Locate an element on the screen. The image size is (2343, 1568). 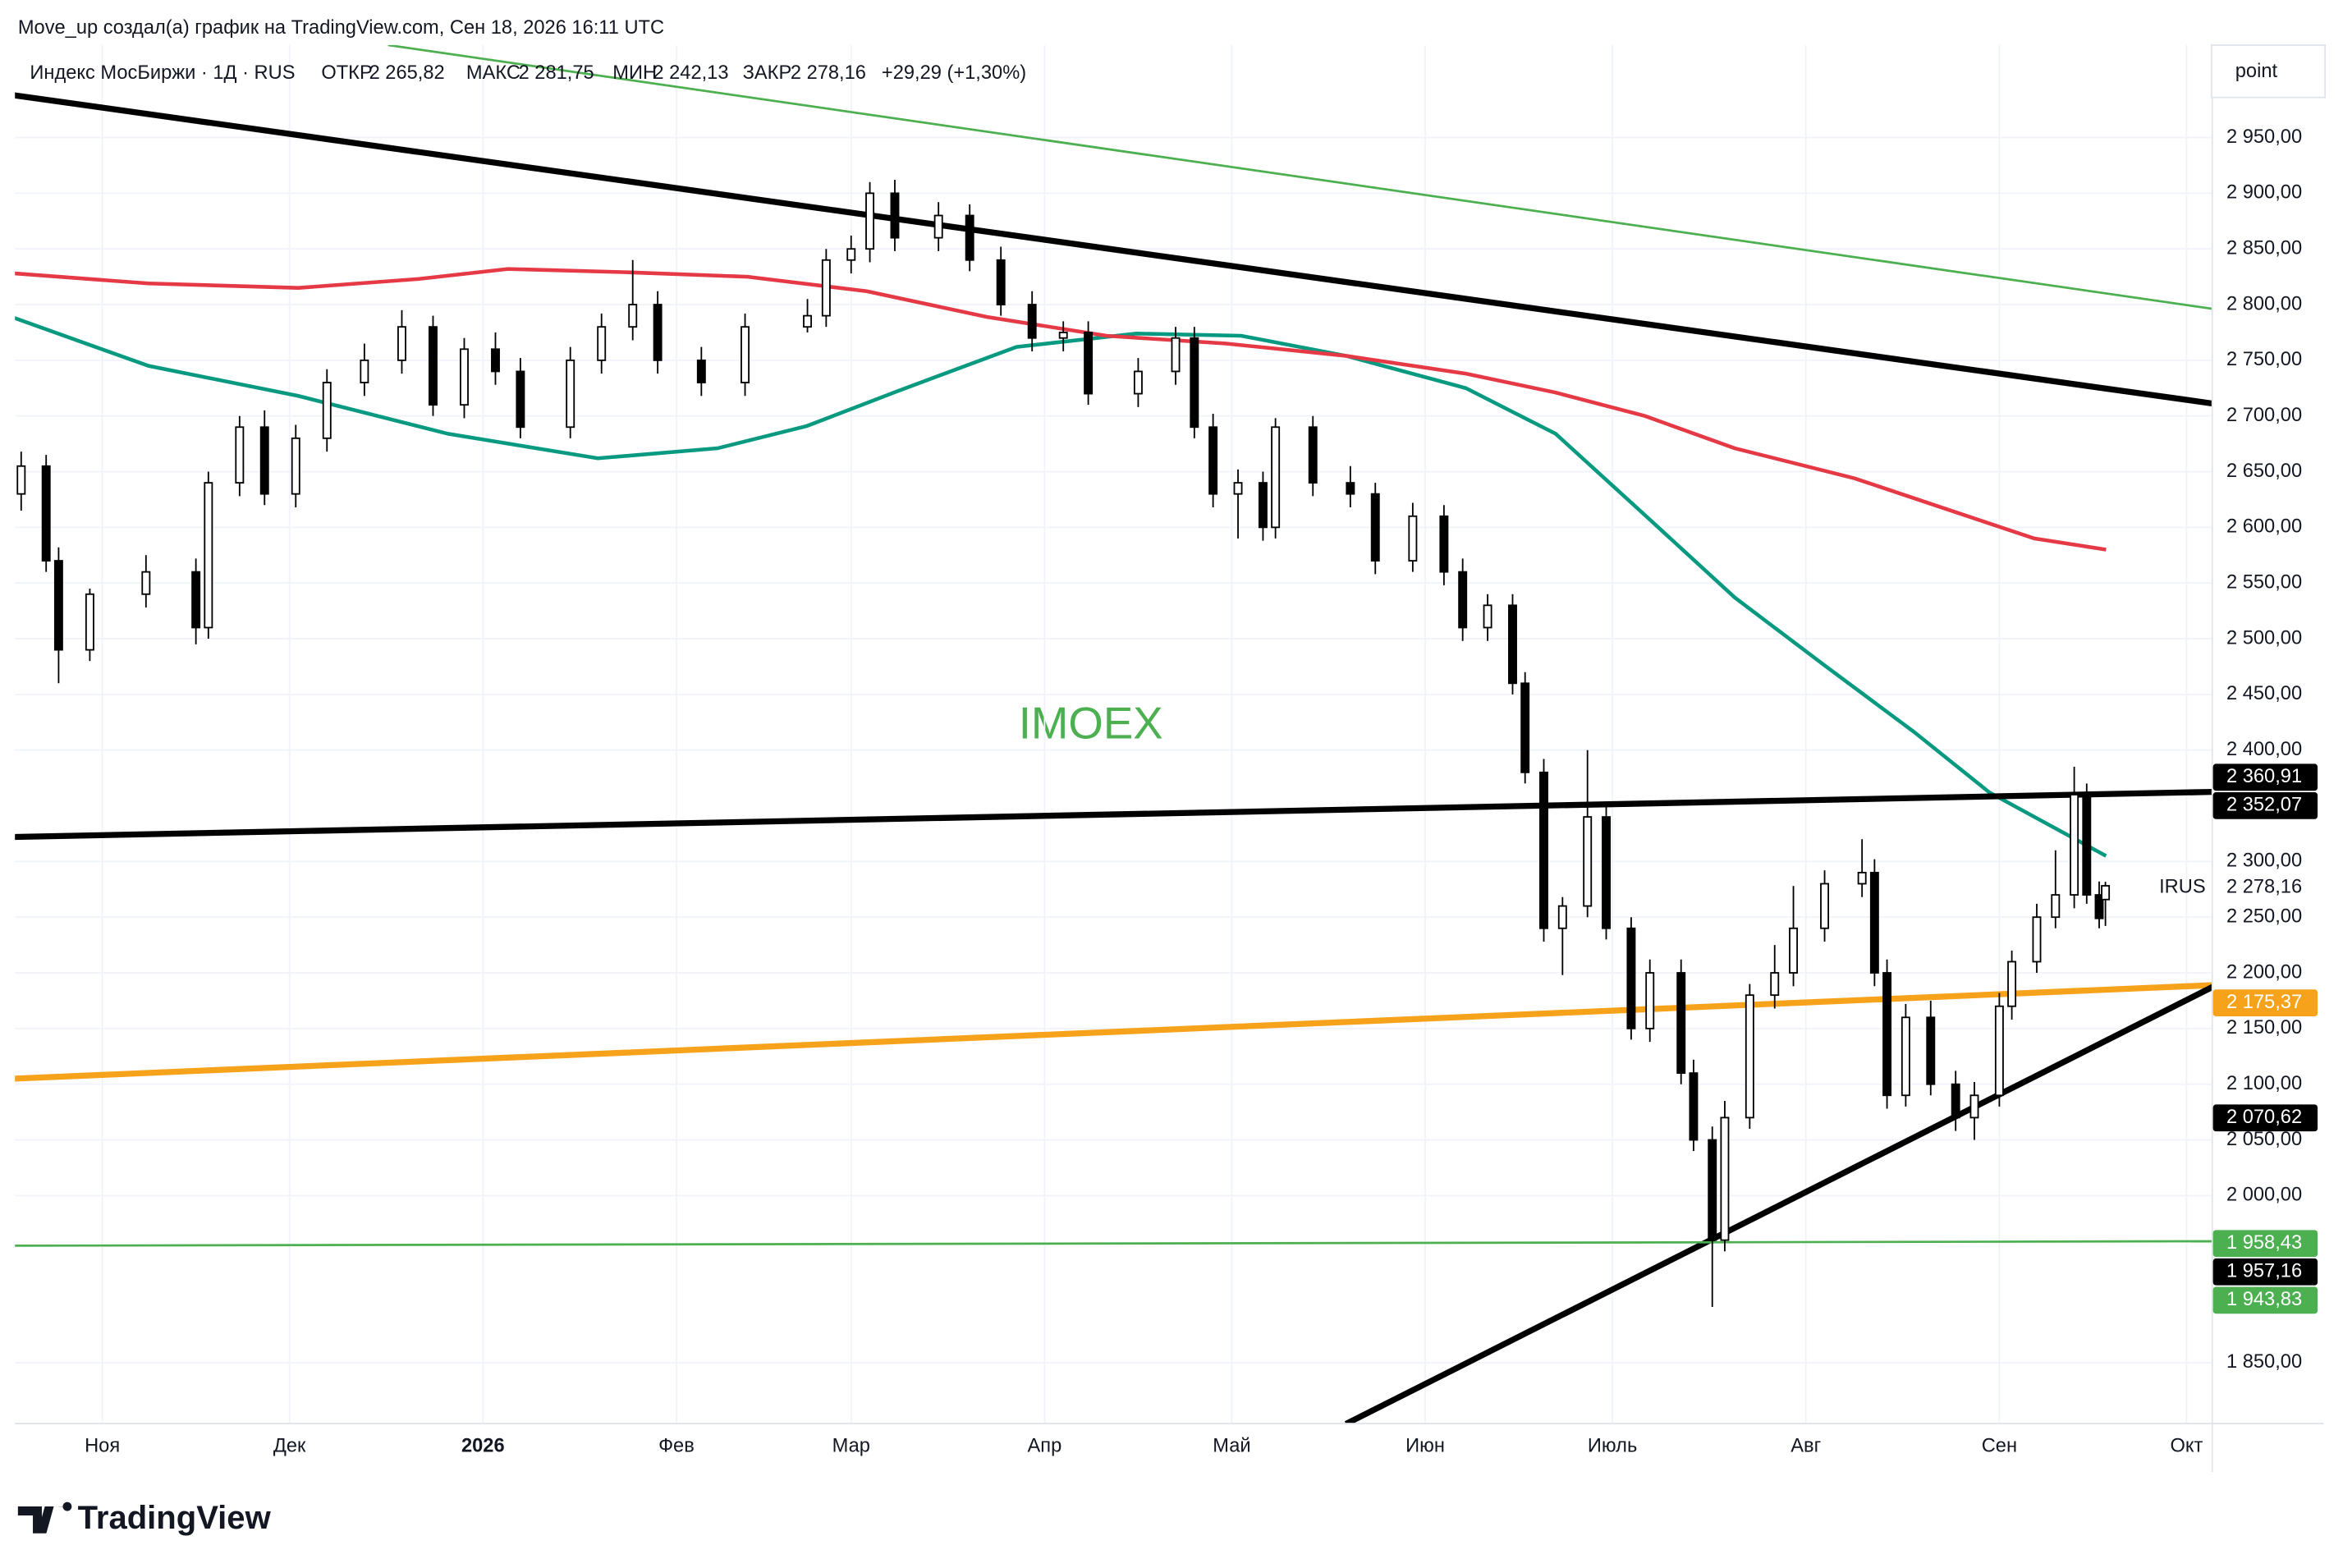
price-label: 2 352,07 is located at coordinates (2264, 805).